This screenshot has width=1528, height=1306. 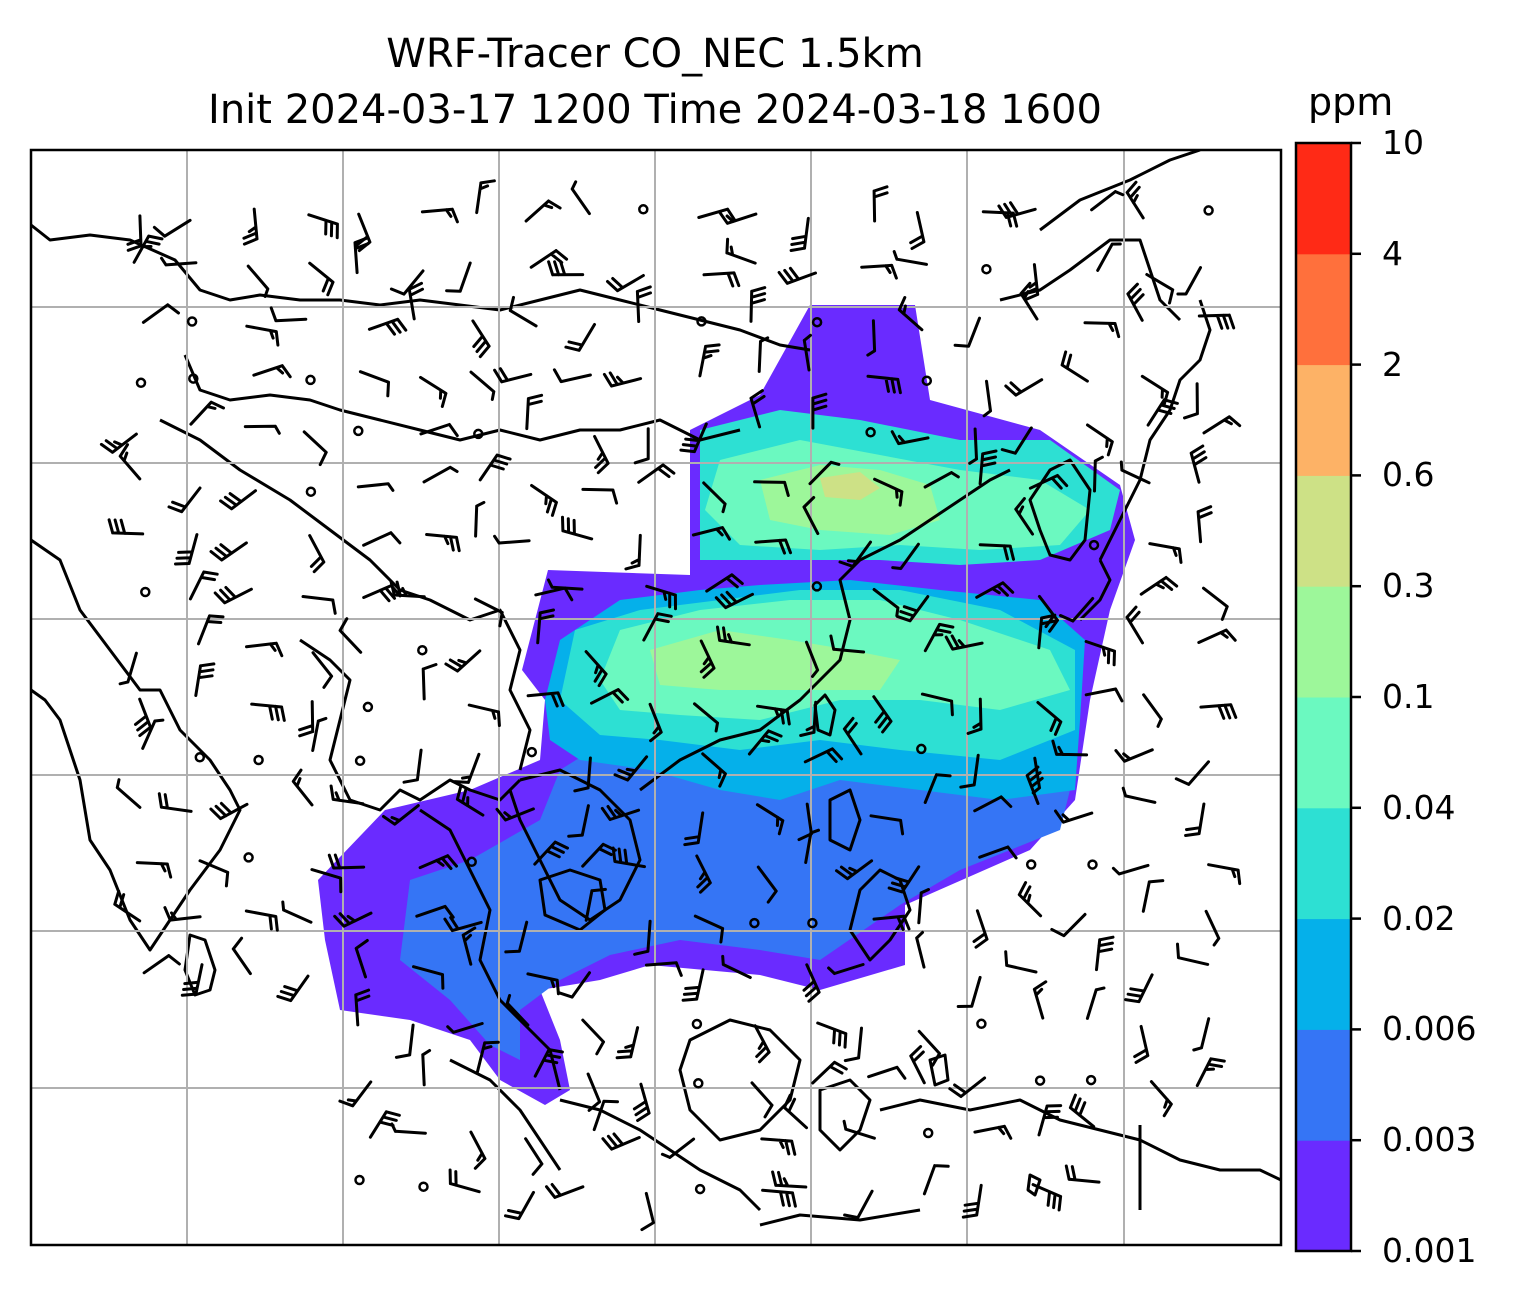 What do you see at coordinates (655, 54) in the screenshot?
I see `chart-title-line1: WRF-Tracer CO_NEC 1.5km` at bounding box center [655, 54].